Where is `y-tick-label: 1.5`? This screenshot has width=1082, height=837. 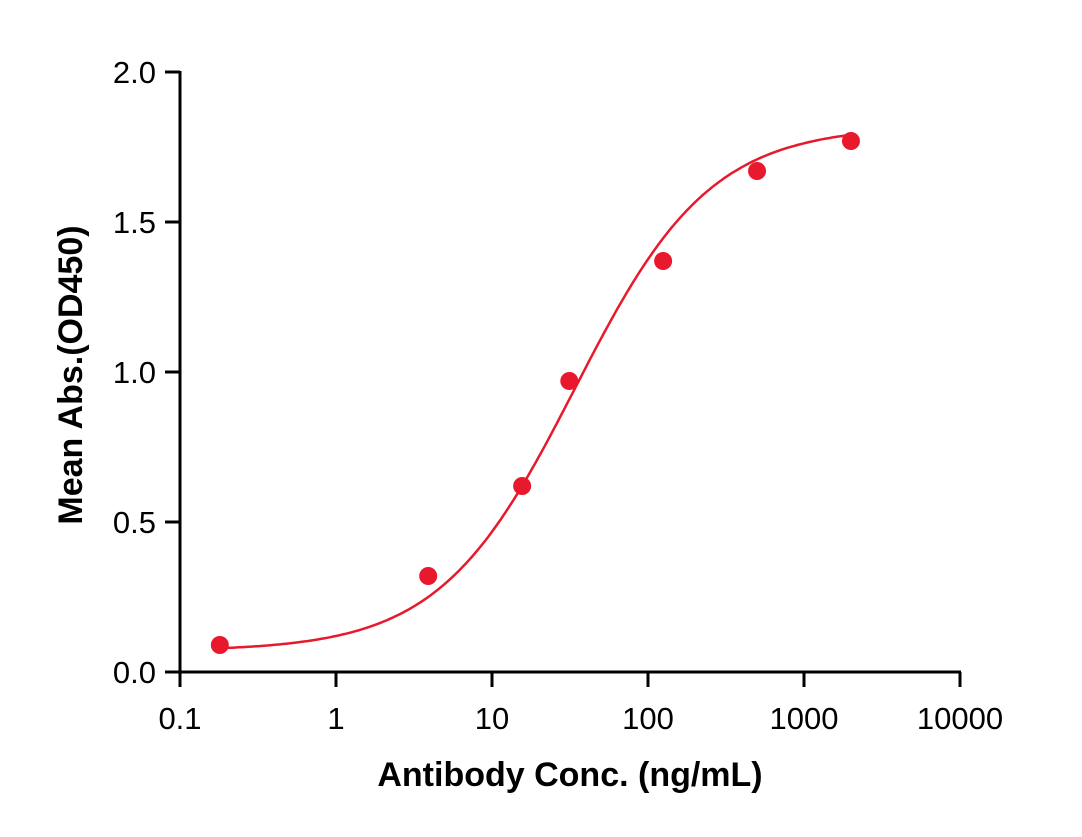 y-tick-label: 1.5 is located at coordinates (134, 222).